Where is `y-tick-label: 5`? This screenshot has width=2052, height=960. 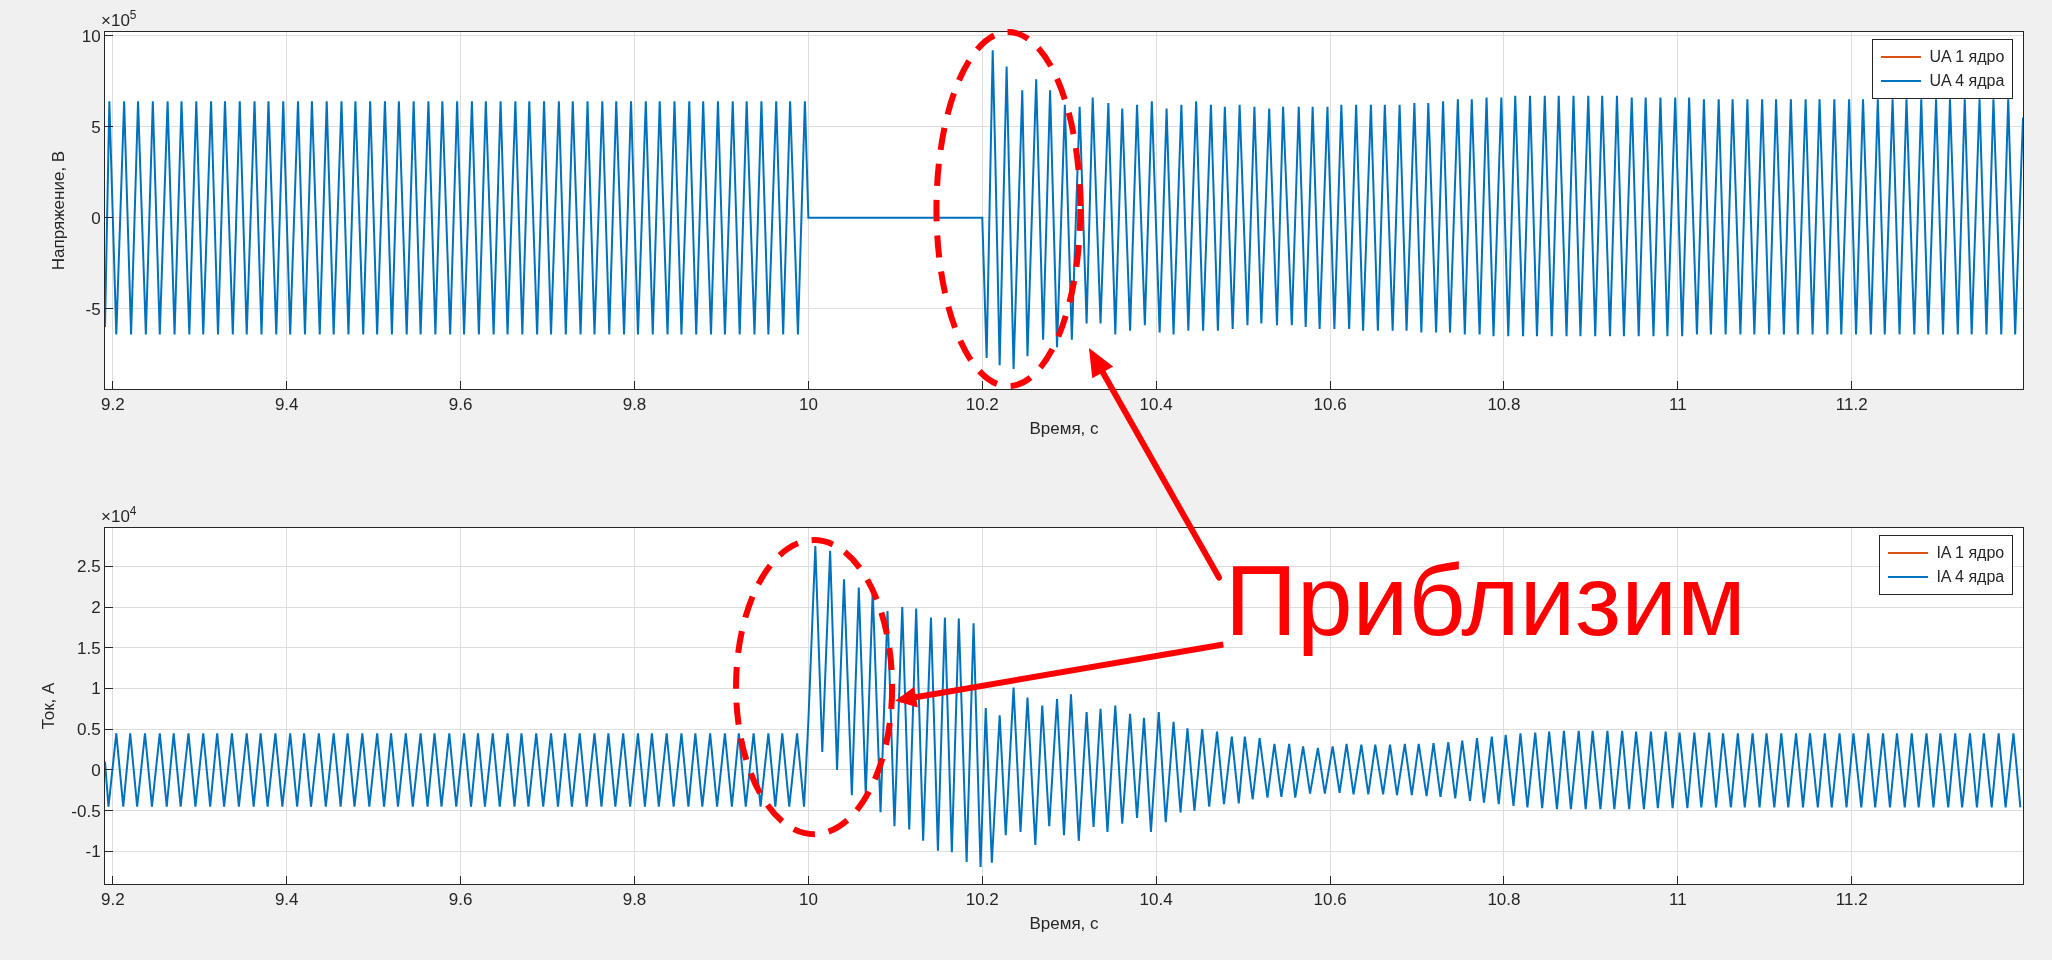
y-tick-label: 5 is located at coordinates (96, 127).